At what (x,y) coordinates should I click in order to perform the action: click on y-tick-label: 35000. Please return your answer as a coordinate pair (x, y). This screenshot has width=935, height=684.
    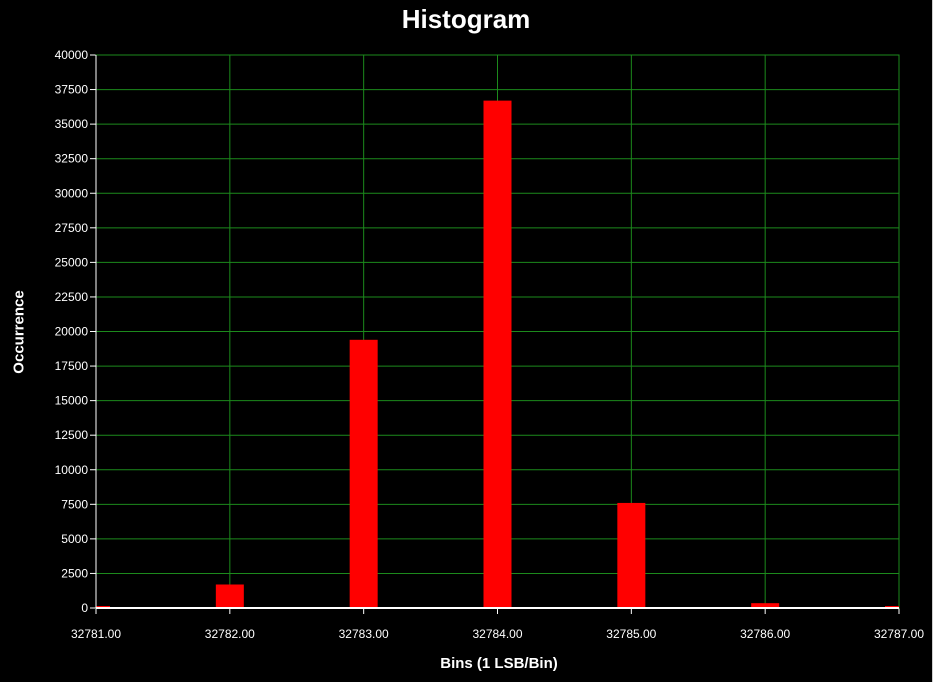
    Looking at the image, I should click on (72, 124).